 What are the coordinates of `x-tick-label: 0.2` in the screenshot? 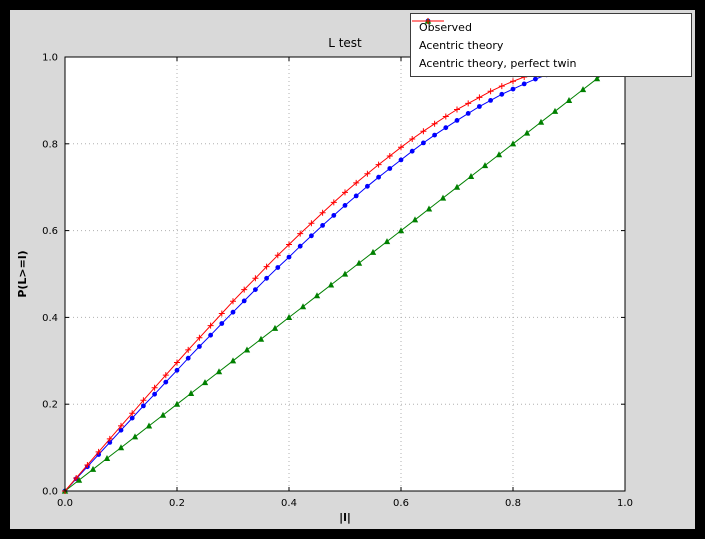 It's located at (177, 503).